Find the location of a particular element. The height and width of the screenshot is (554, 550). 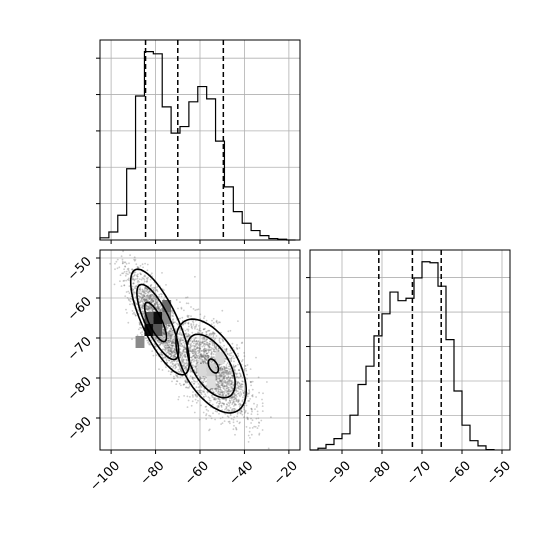

scatter-ytick-label: −60 is located at coordinates (80, 309).